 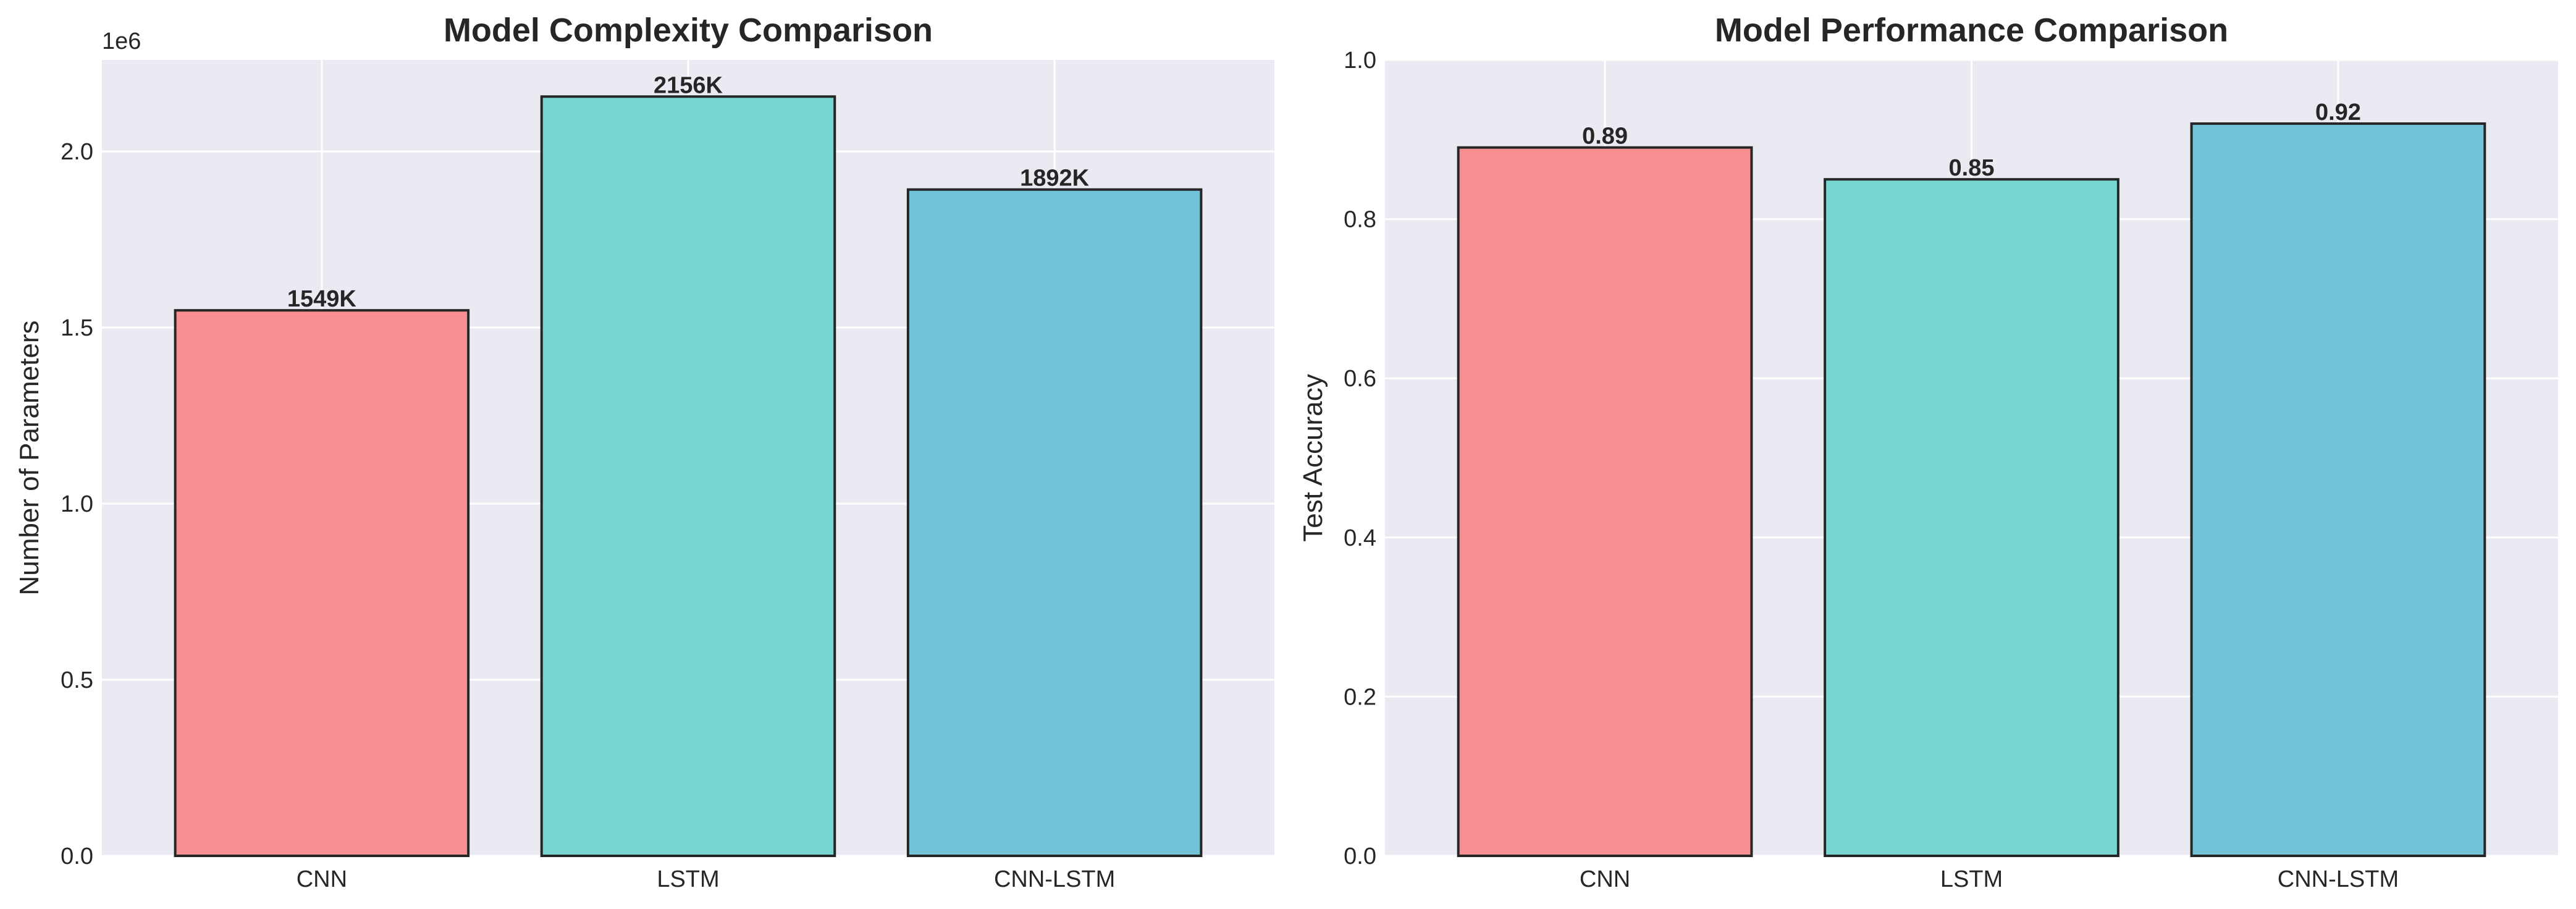 I want to click on bar-value-label: 0.92, so click(x=2338, y=112).